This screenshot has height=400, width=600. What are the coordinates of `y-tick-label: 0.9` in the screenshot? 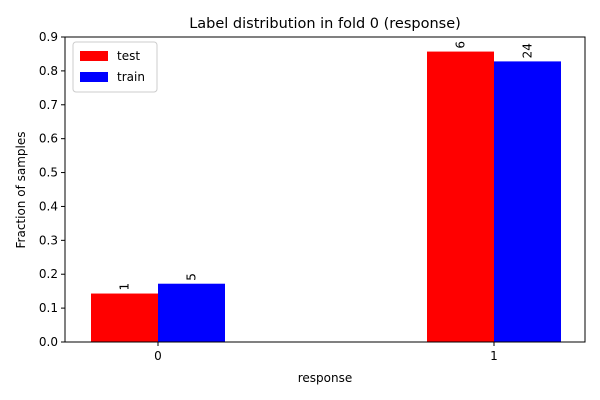 It's located at (48, 37).